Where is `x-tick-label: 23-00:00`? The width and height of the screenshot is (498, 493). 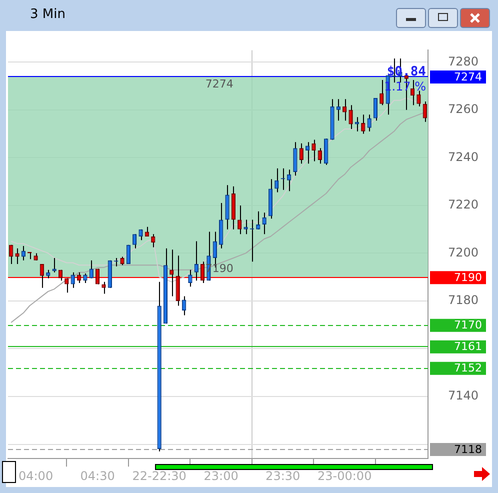
x-tick-label: 23-00:00 is located at coordinates (345, 475).